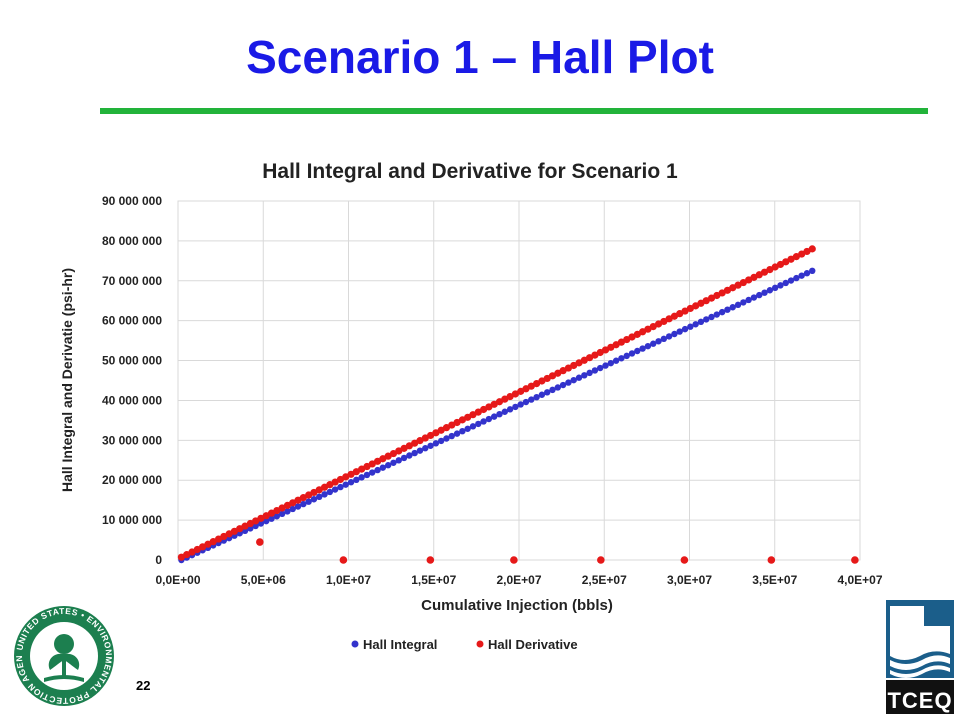 The image size is (960, 720). Describe the element at coordinates (132, 321) in the screenshot. I see `y-tick-label: 60 000 000` at that location.